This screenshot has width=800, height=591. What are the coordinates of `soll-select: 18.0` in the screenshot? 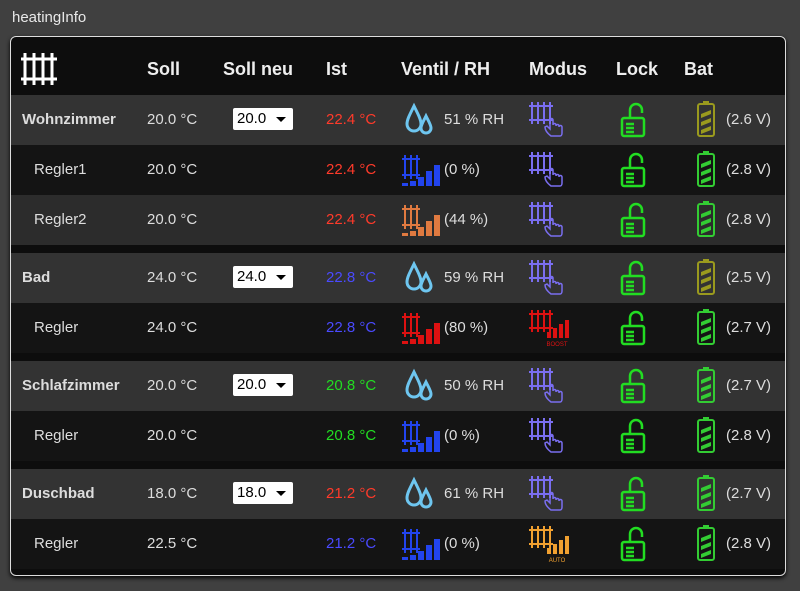 It's located at (263, 493).